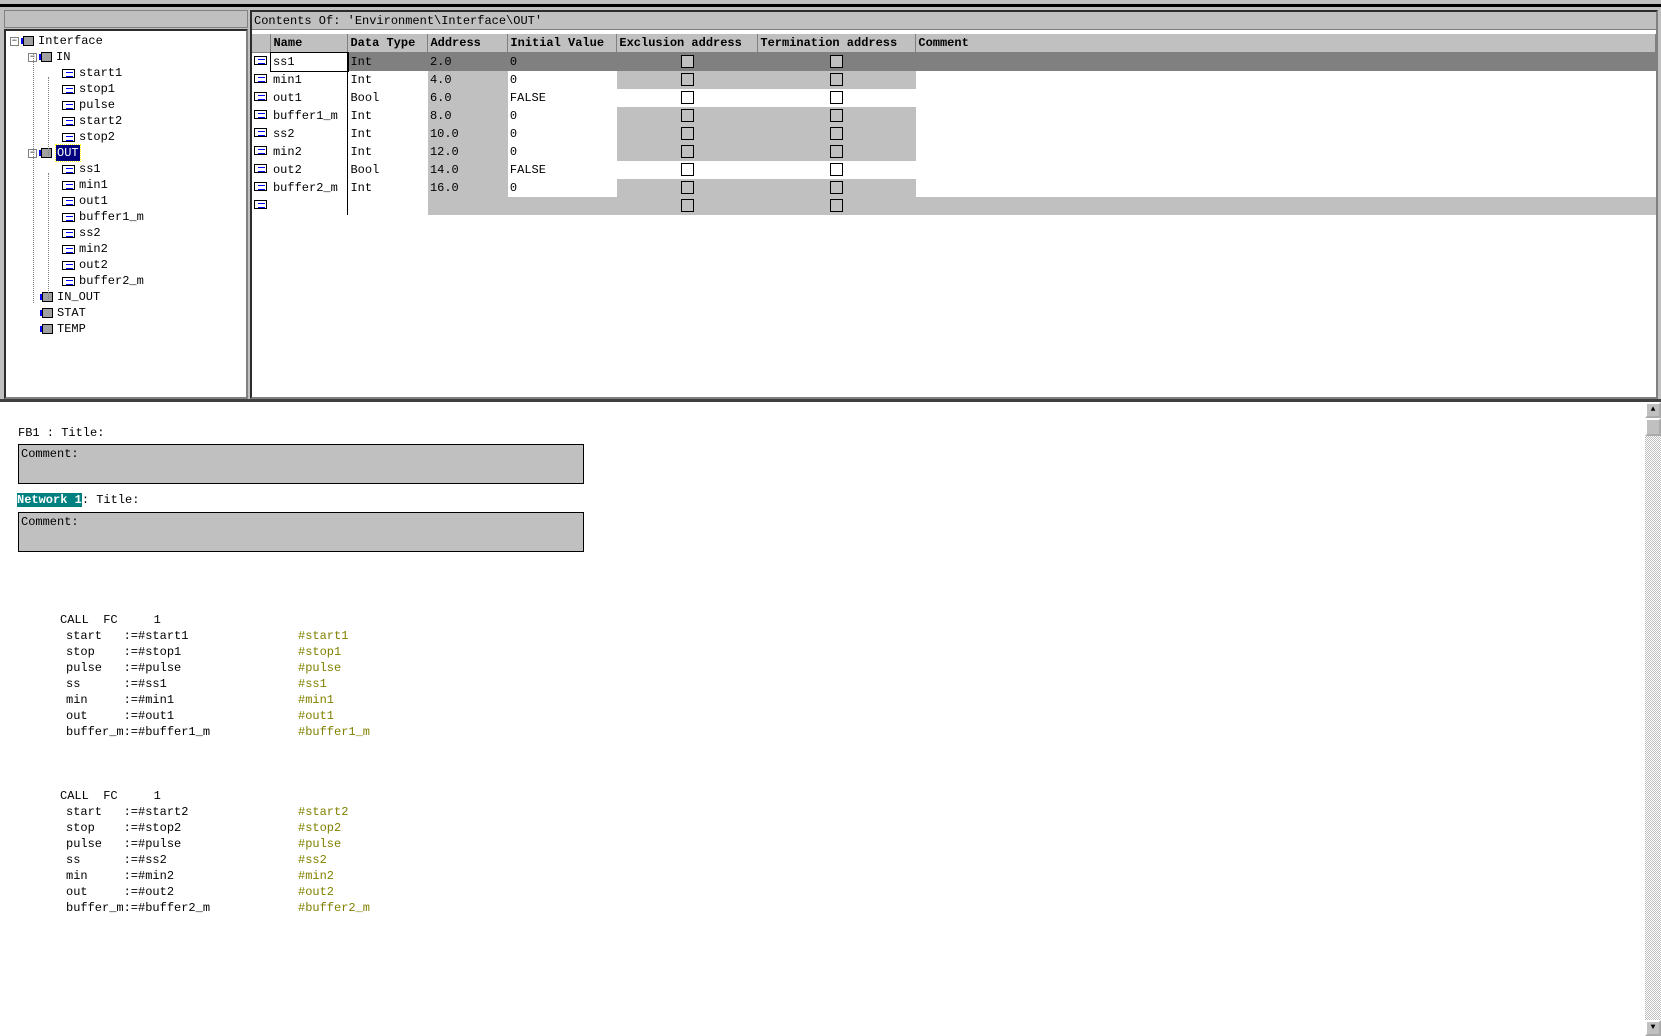 The image size is (1661, 1036). I want to click on call-parameter: stop :=#stop2, so click(124, 828).